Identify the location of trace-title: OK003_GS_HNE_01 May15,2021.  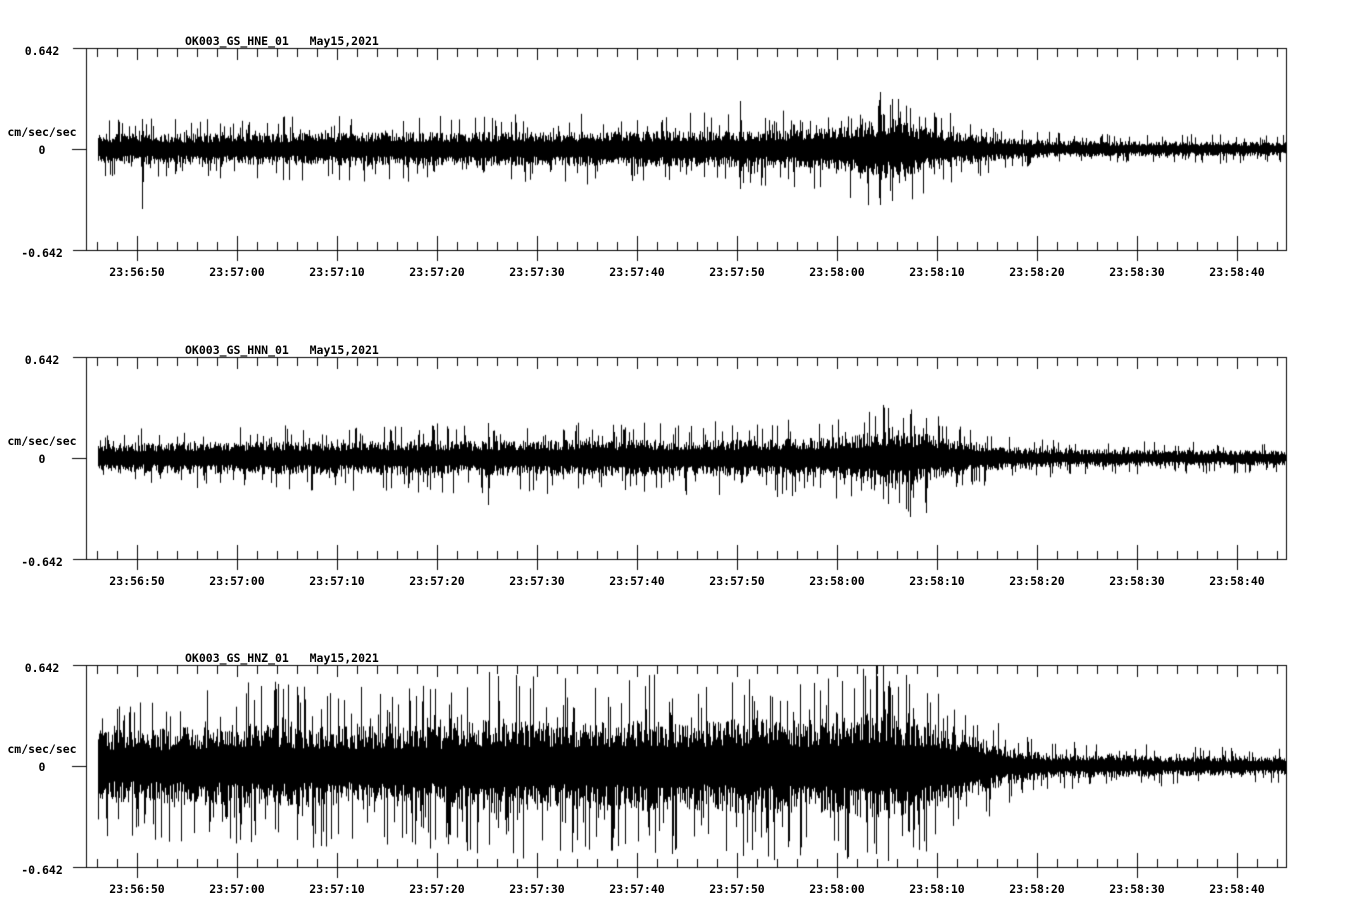
(282, 41).